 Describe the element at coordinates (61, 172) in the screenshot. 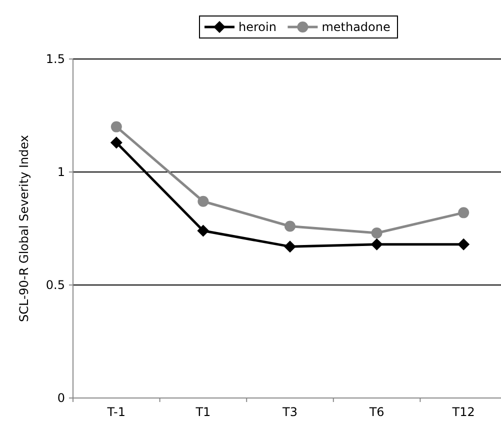

I see `y-tick-label: 1` at that location.